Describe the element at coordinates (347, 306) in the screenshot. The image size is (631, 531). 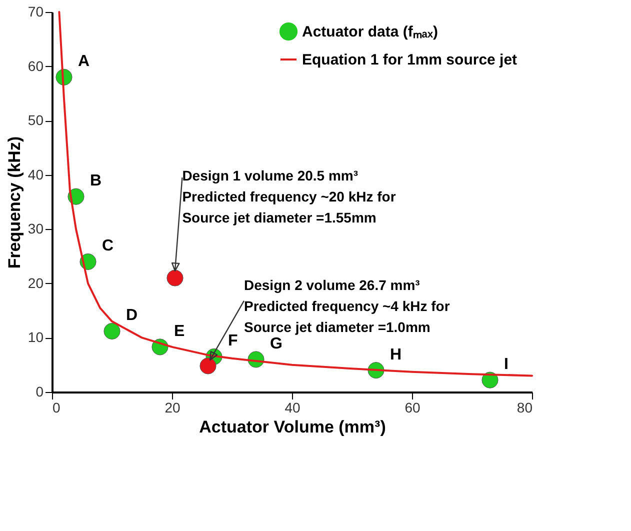
I see `annotation: Design 2 volume 26.7 mm³ Predicted frequency ~4 kHz for Source jet diameter =1.0mm` at that location.